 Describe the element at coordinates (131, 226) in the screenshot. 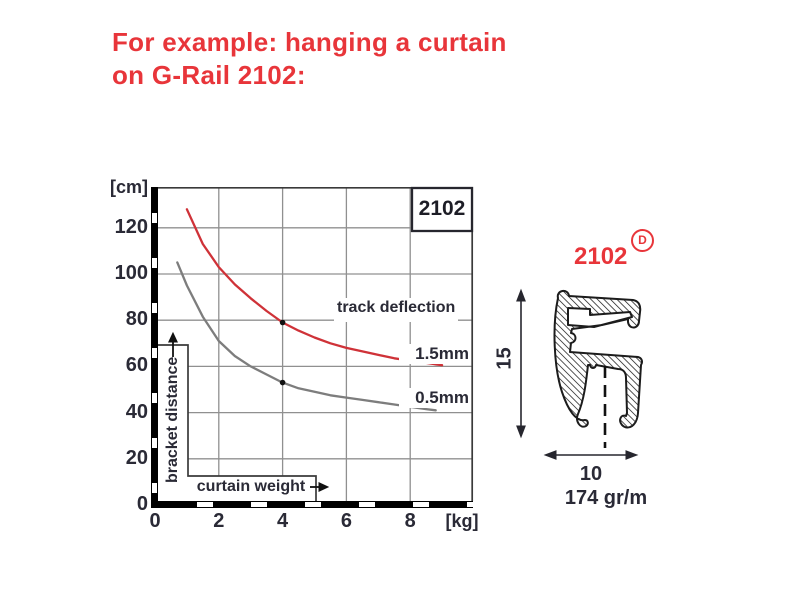

I see `y-tick-label-120: 120` at that location.